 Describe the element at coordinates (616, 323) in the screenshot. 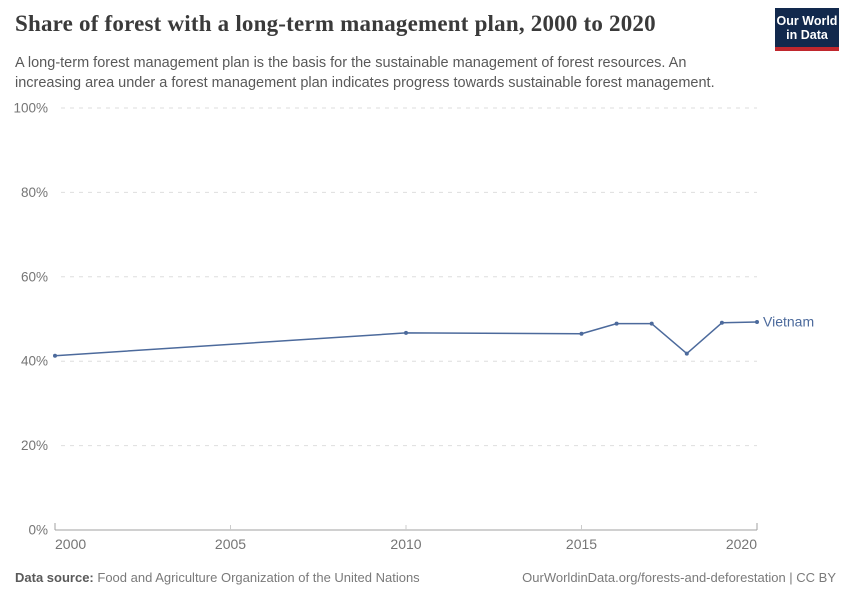

I see `data-point-2016` at that location.